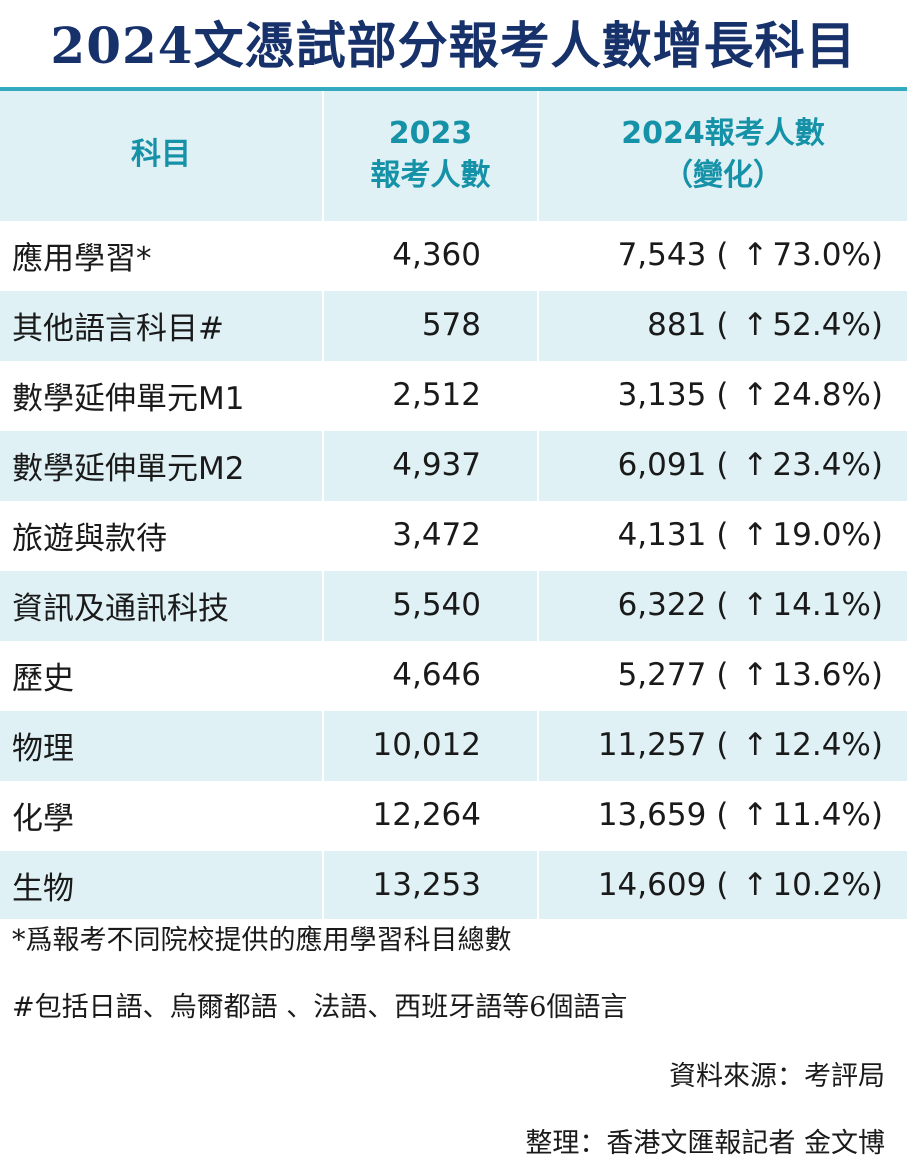 The width and height of the screenshot is (907, 1162). I want to click on cell-2024: 881(↑ 52.4%), so click(722, 324).